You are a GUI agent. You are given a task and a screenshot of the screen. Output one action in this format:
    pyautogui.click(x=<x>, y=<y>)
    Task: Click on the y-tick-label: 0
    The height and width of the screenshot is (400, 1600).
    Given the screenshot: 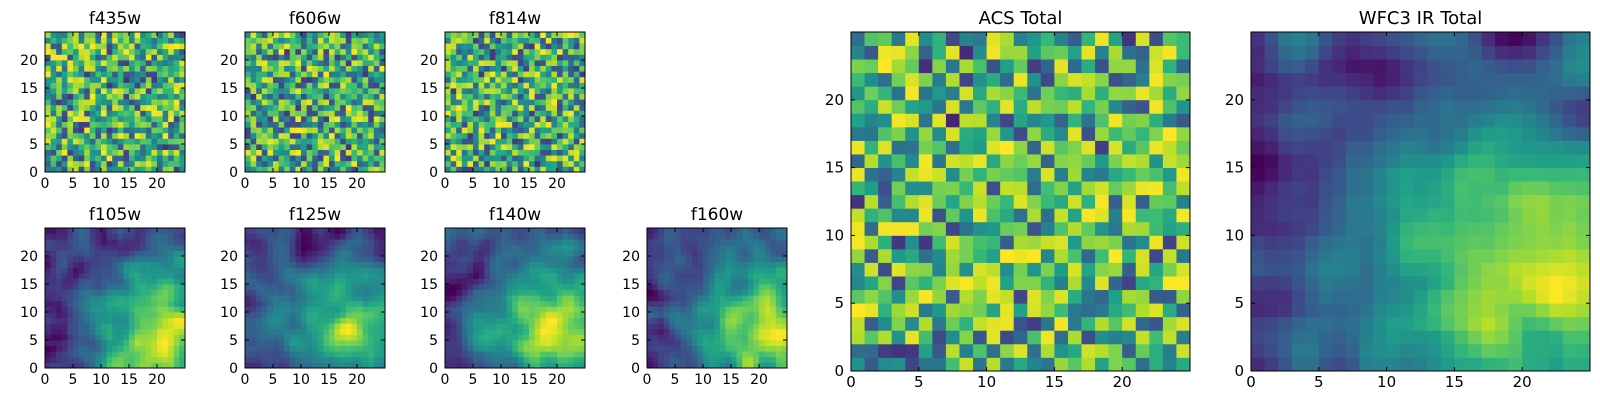 What is the action you would take?
    pyautogui.click(x=233, y=173)
    